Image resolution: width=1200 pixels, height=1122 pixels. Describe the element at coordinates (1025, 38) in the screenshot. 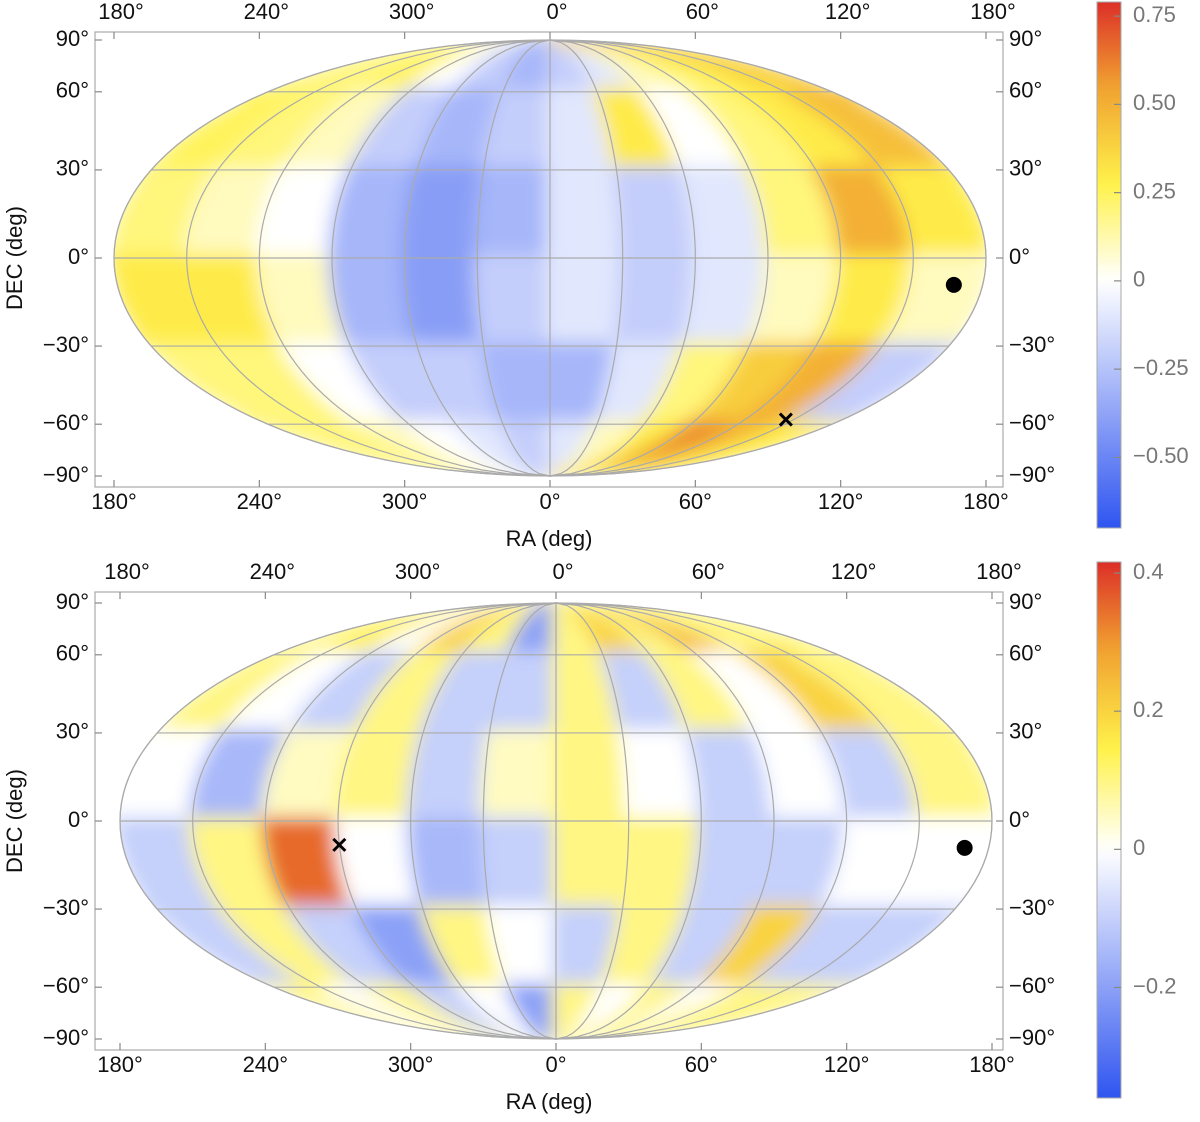

I see `y-tick-label-right: 90°` at that location.